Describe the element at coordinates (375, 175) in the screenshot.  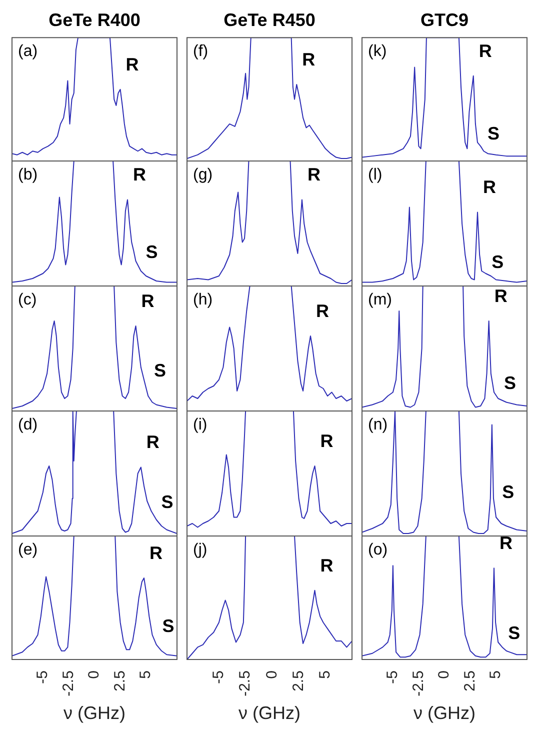
I see `annotation: (l)` at that location.